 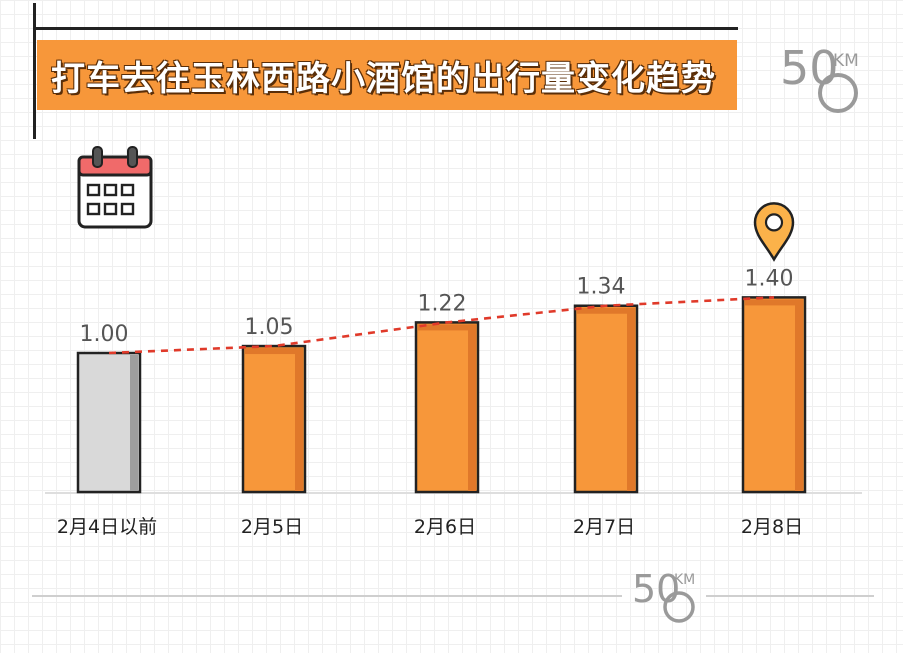 What do you see at coordinates (601, 287) in the screenshot?
I see `value-label: 1.34` at bounding box center [601, 287].